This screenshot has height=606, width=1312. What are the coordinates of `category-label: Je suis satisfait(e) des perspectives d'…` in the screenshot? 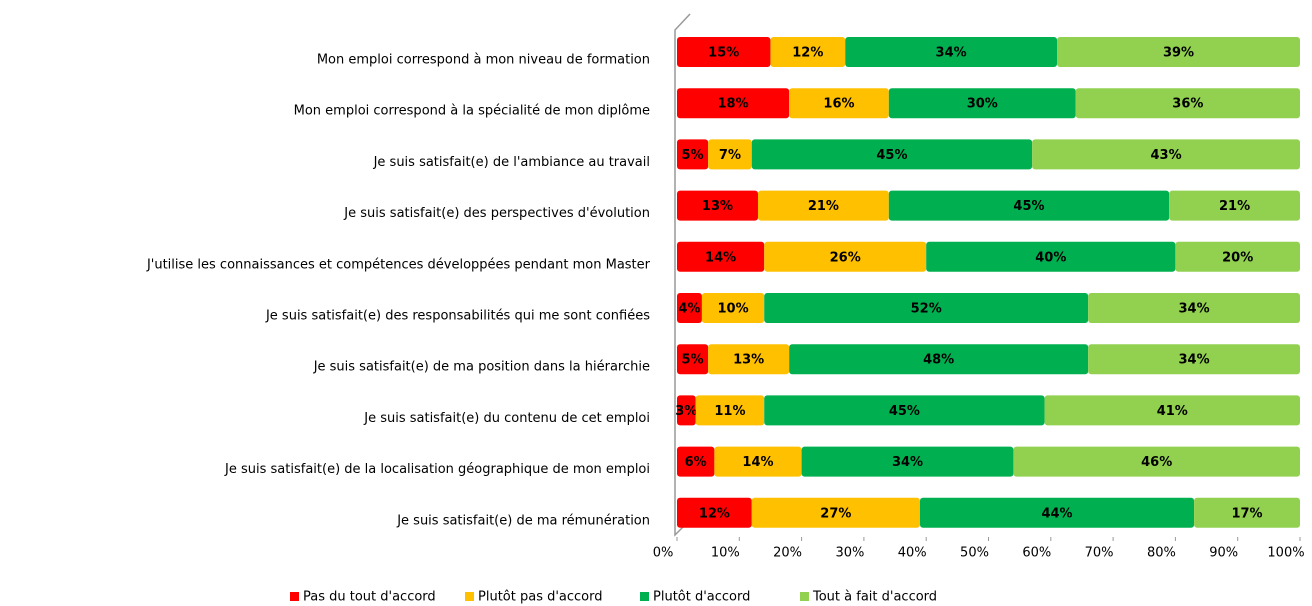 It's located at (496, 213).